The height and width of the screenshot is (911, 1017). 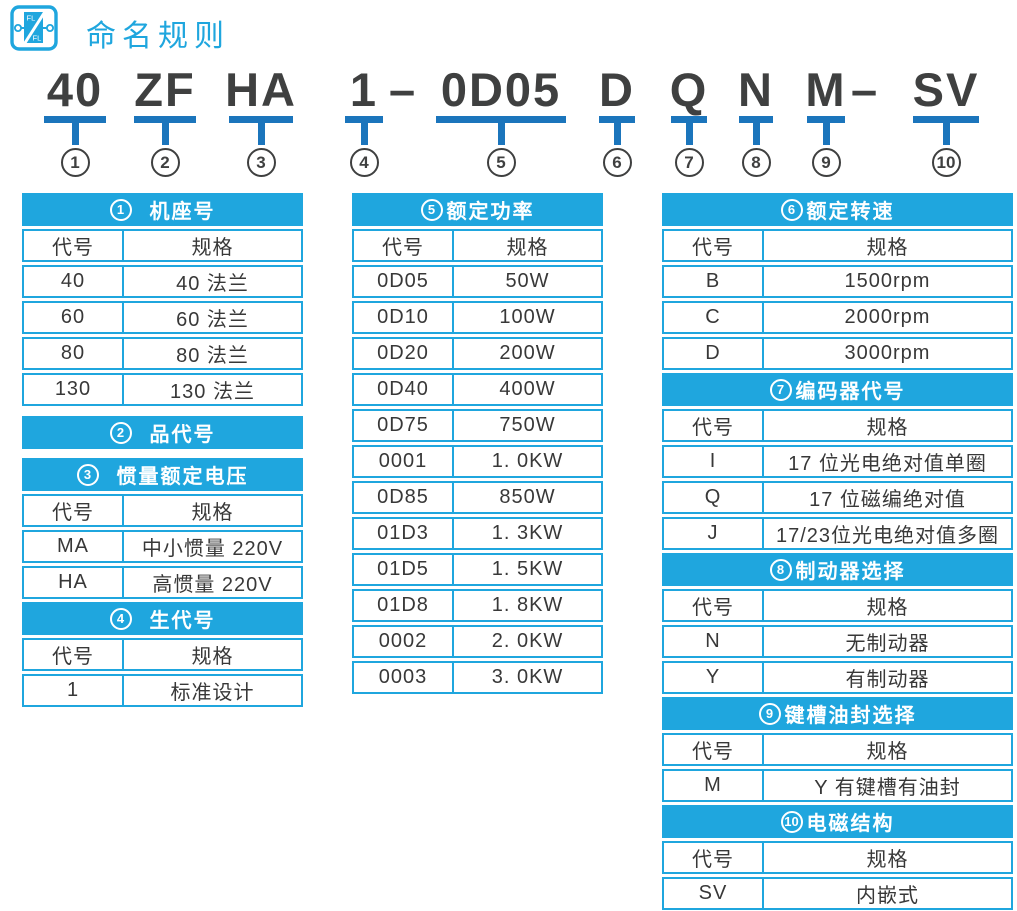 I want to click on code-segment-2: ZF 2, so click(x=165, y=120).